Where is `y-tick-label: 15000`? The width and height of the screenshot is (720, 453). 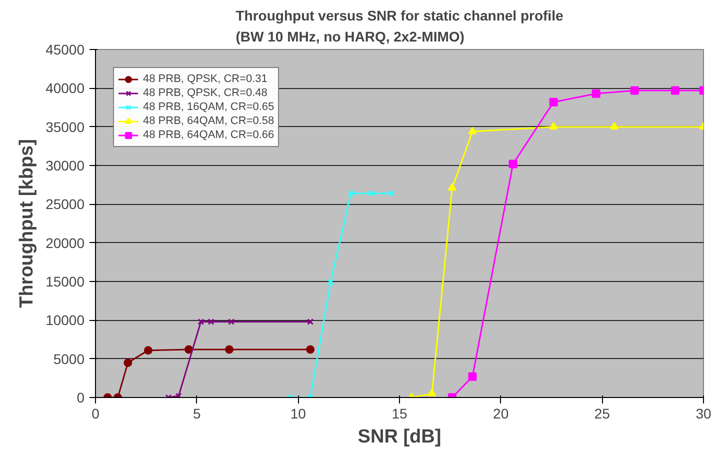
y-tick-label: 15000 is located at coordinates (65, 282).